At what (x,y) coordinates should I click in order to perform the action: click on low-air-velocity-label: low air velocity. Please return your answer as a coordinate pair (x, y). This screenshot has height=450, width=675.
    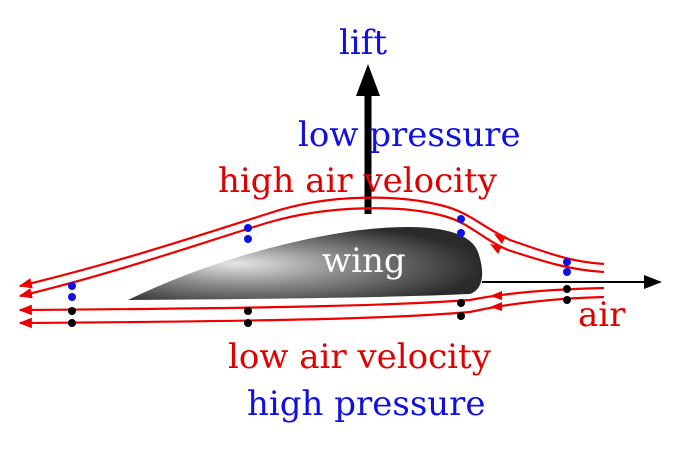
    Looking at the image, I should click on (359, 357).